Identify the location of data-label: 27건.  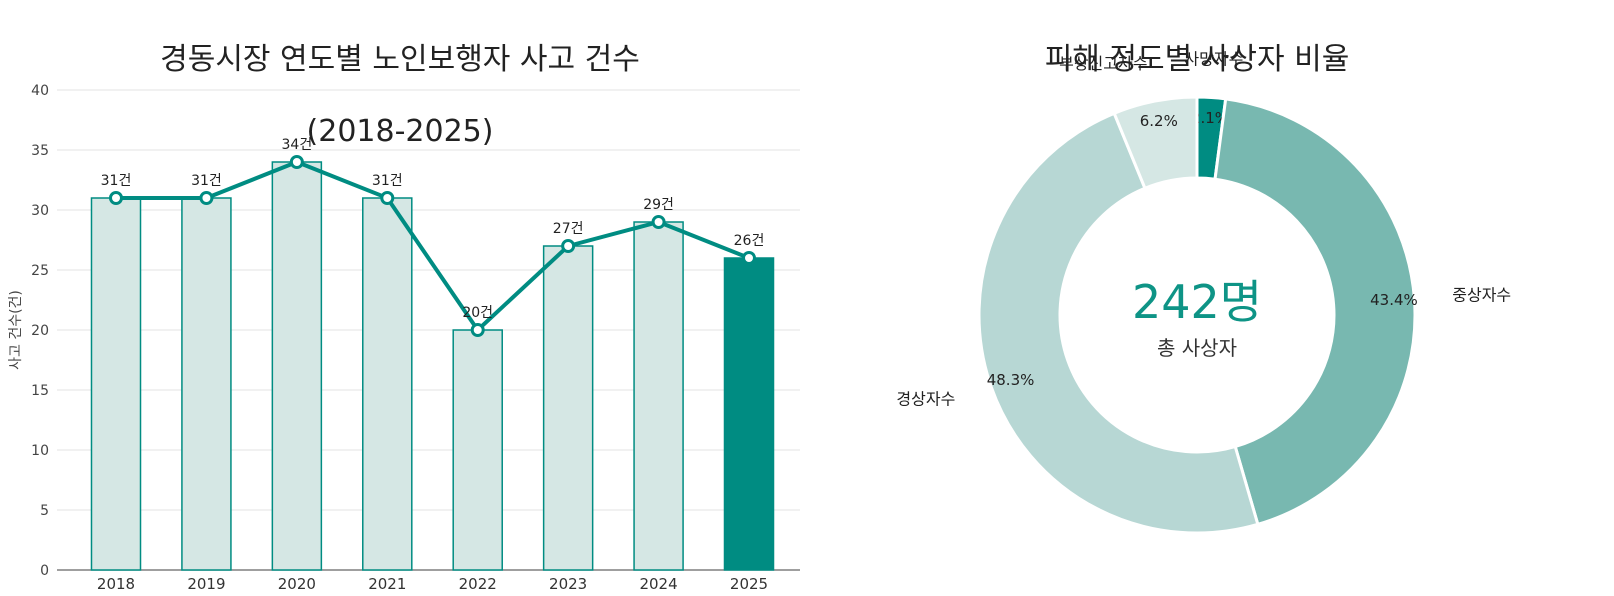
(568, 229).